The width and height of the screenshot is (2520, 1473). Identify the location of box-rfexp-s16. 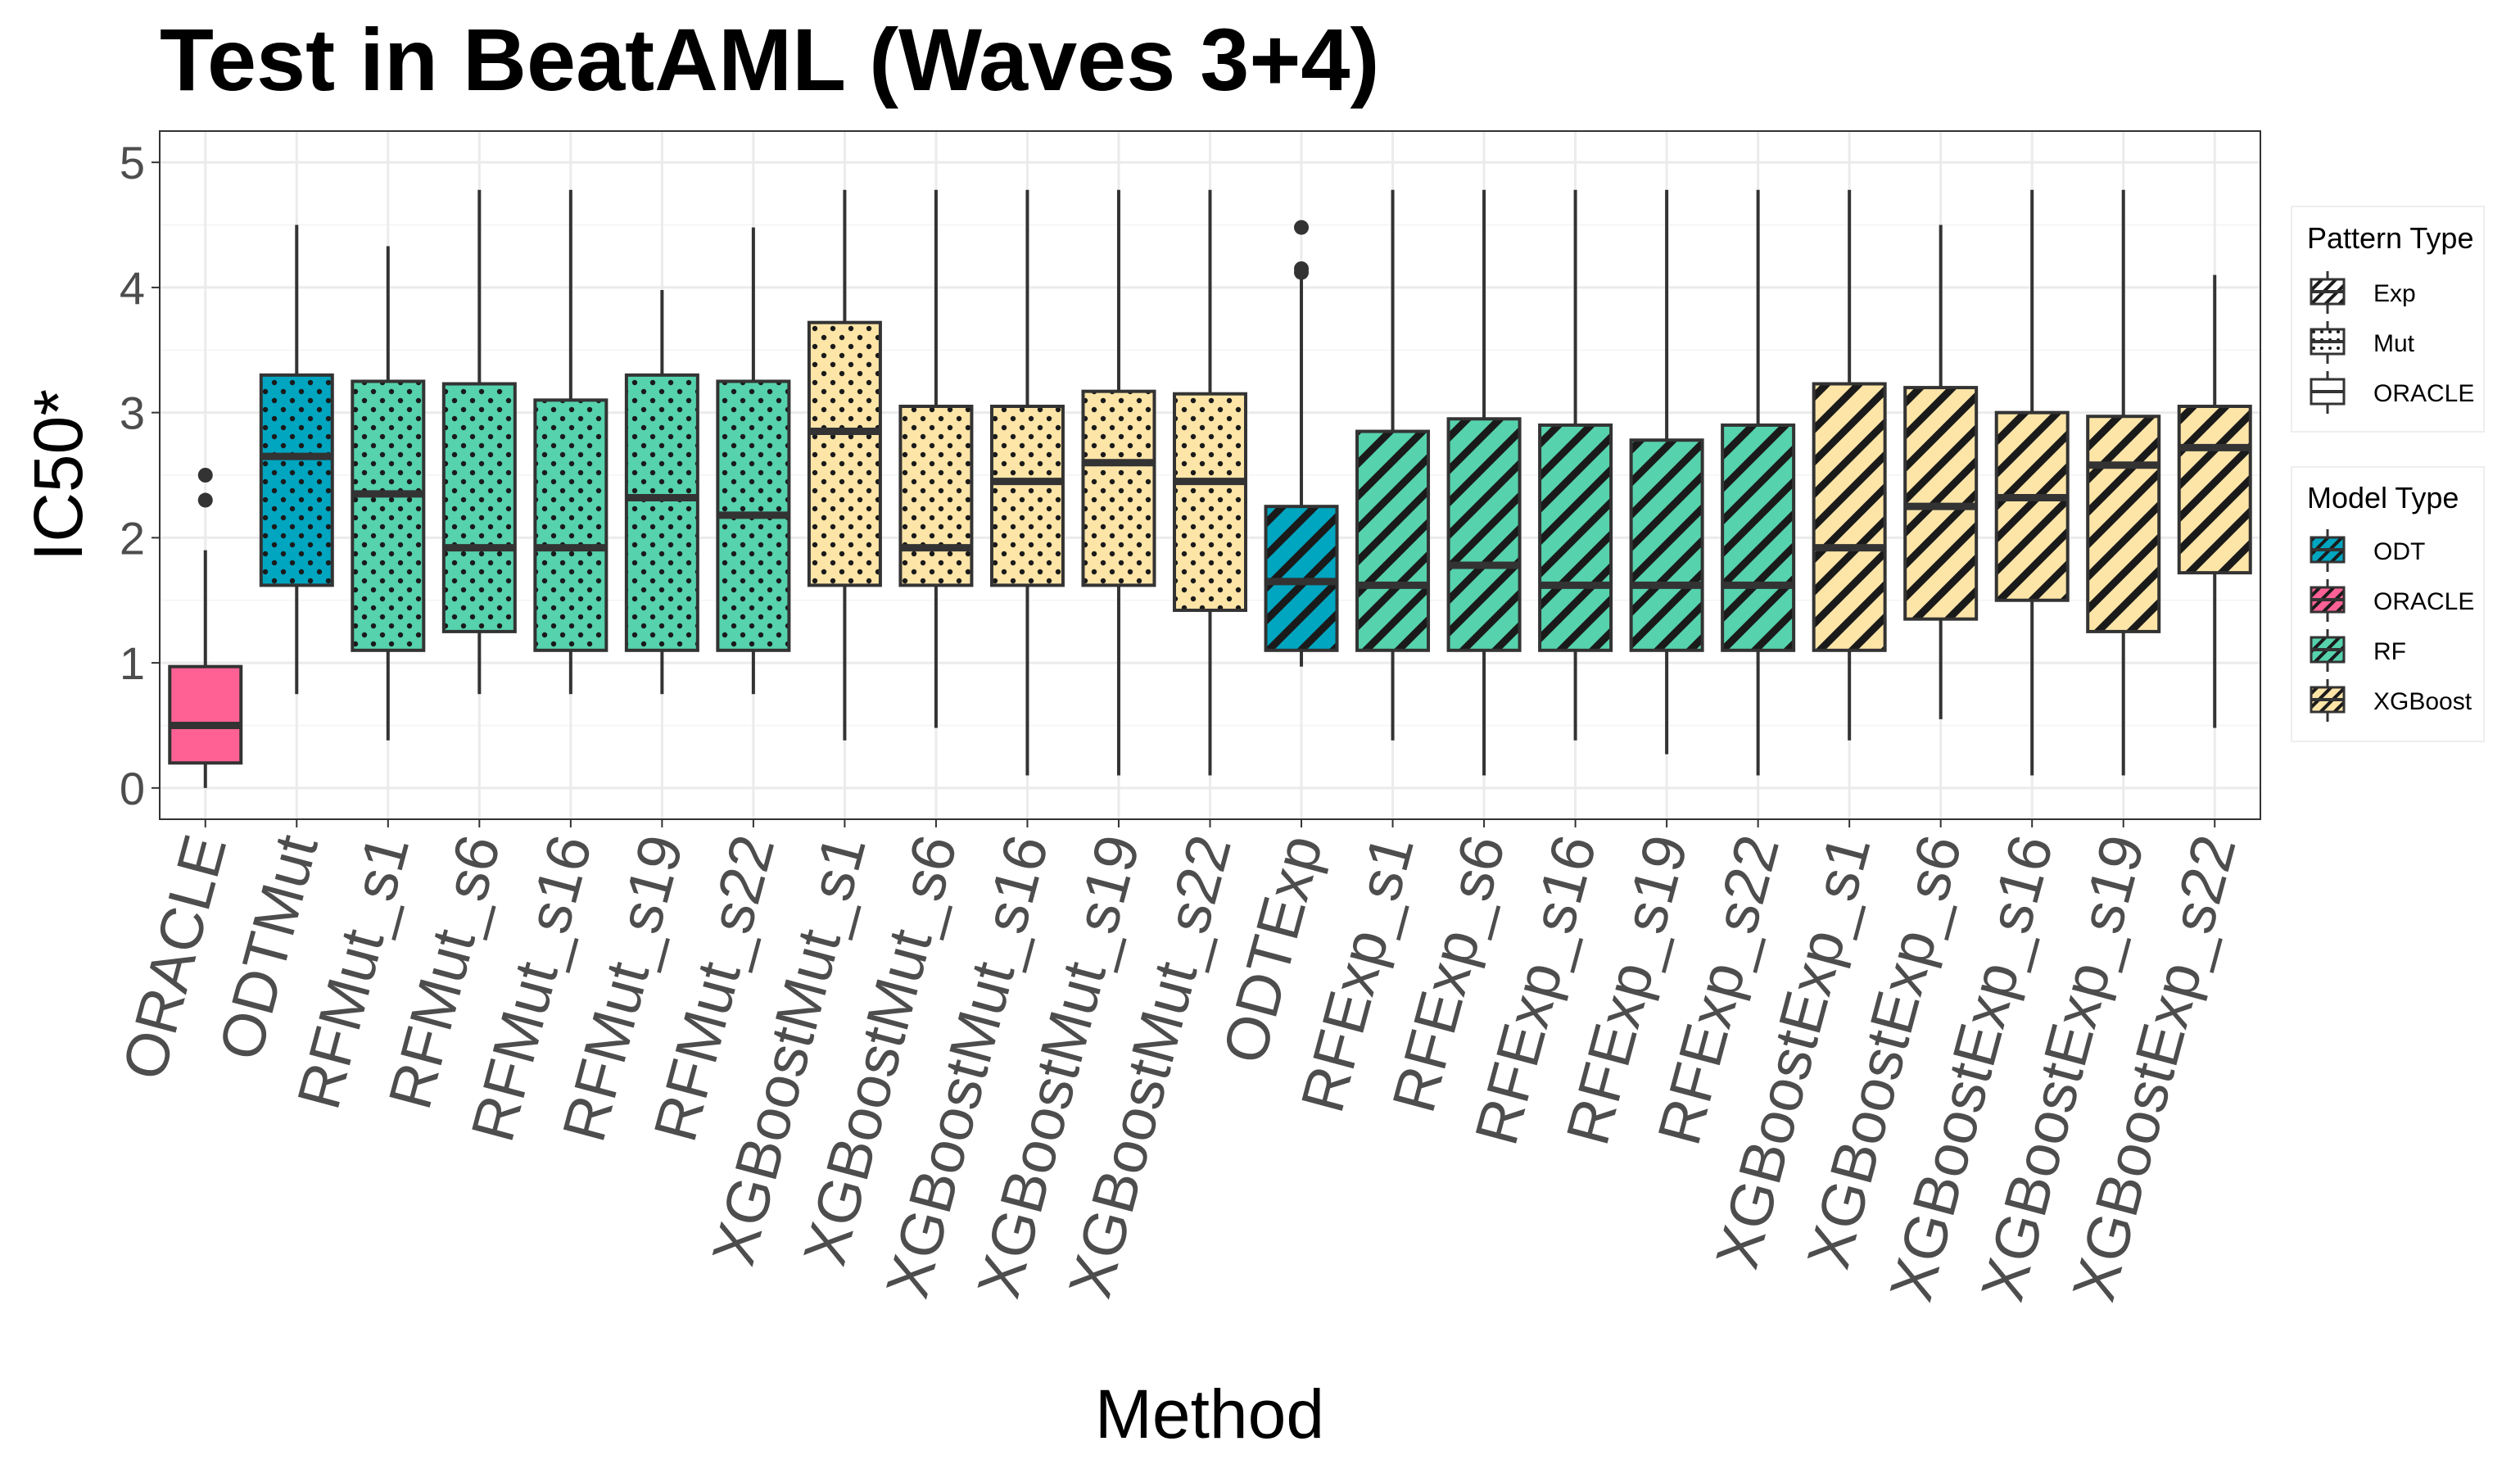
(1575, 465).